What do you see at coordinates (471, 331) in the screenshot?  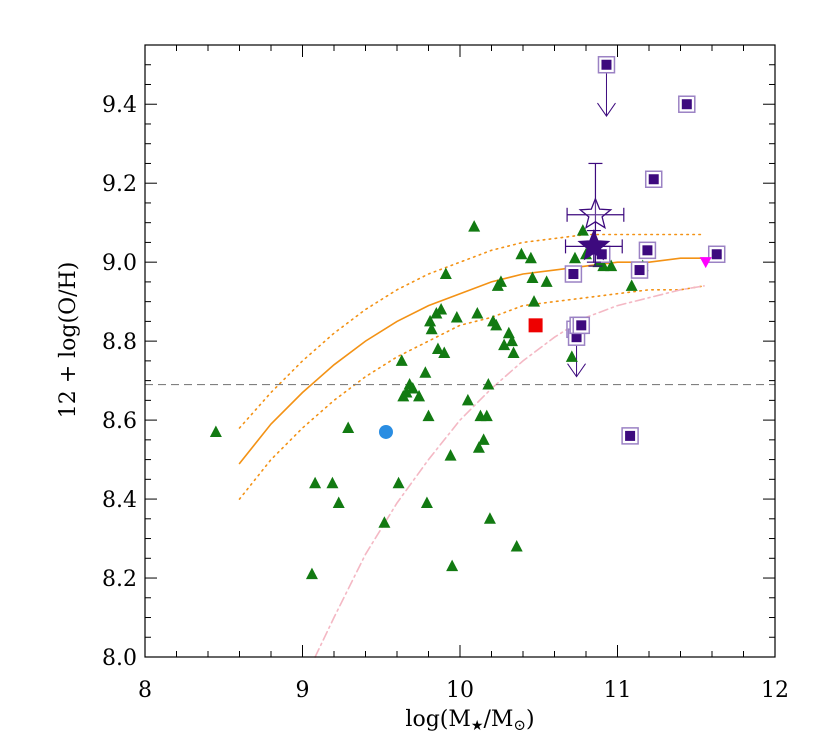 I see `model-curve-dotted` at bounding box center [471, 331].